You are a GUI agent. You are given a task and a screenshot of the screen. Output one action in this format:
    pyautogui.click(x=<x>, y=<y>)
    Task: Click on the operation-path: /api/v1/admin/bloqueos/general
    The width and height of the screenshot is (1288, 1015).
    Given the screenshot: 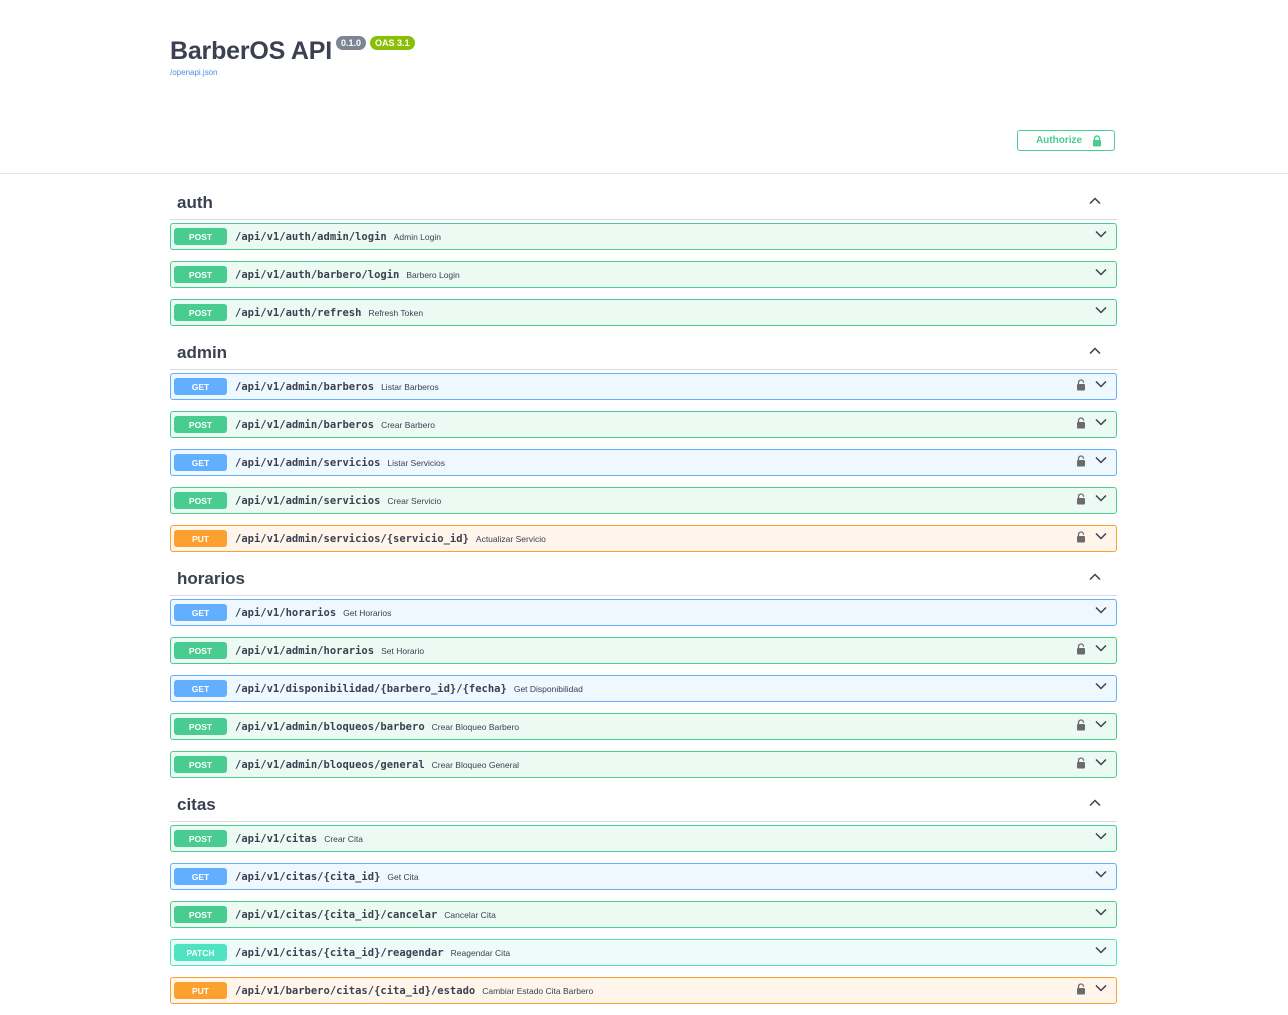 What is the action you would take?
    pyautogui.click(x=330, y=764)
    